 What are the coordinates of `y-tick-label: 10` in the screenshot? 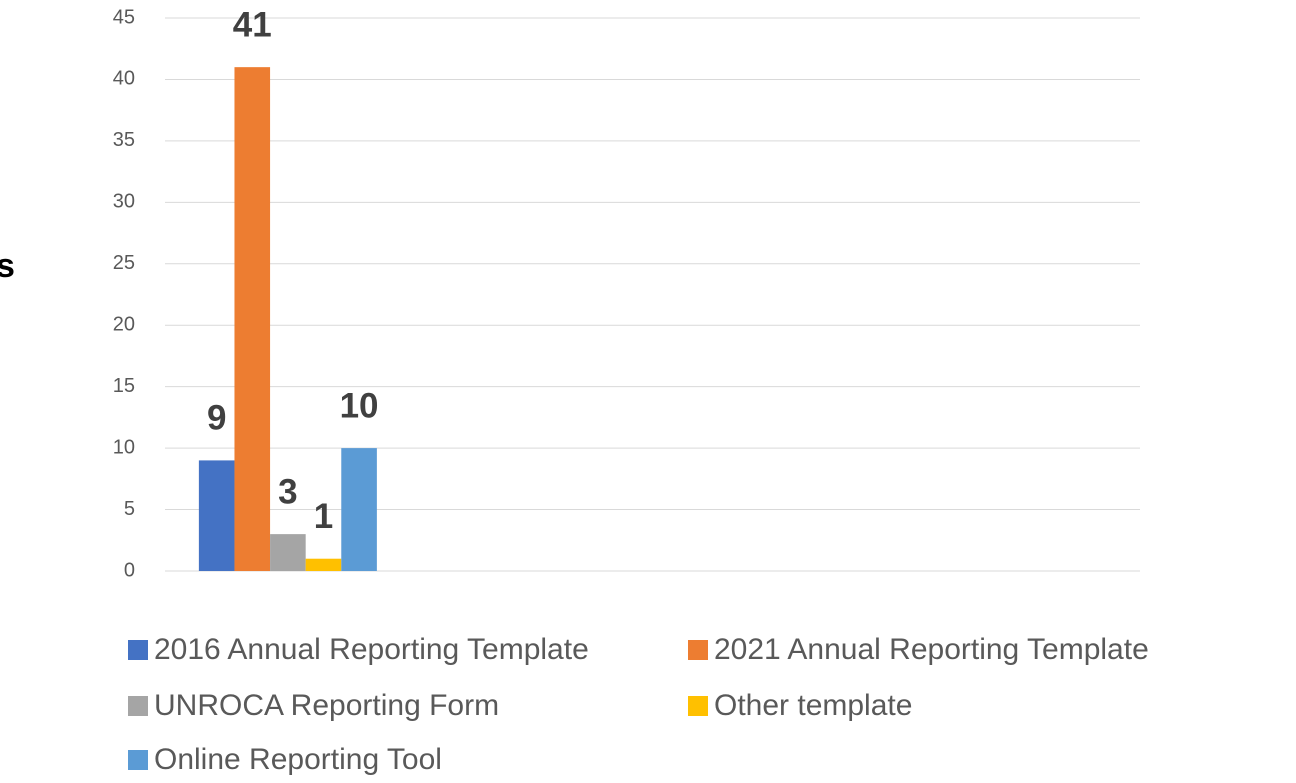 It's located at (124, 447).